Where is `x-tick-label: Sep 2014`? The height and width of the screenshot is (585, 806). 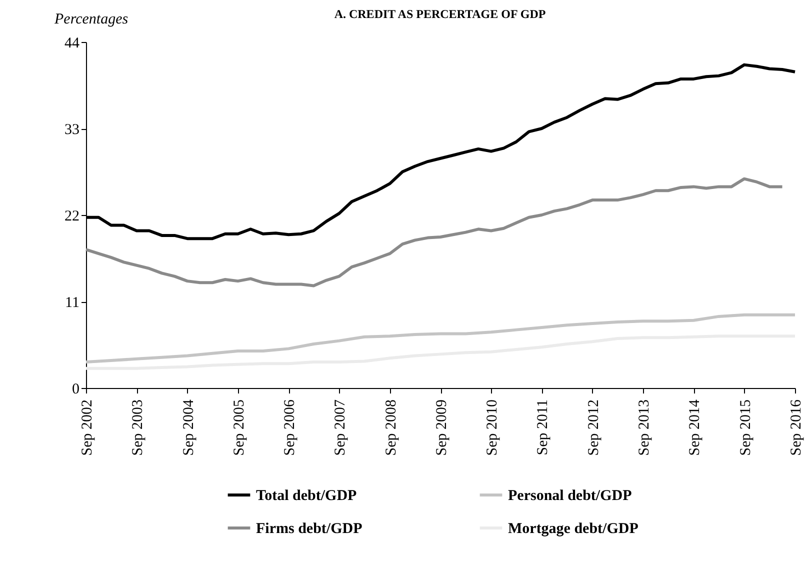
x-tick-label: Sep 2014 is located at coordinates (695, 427).